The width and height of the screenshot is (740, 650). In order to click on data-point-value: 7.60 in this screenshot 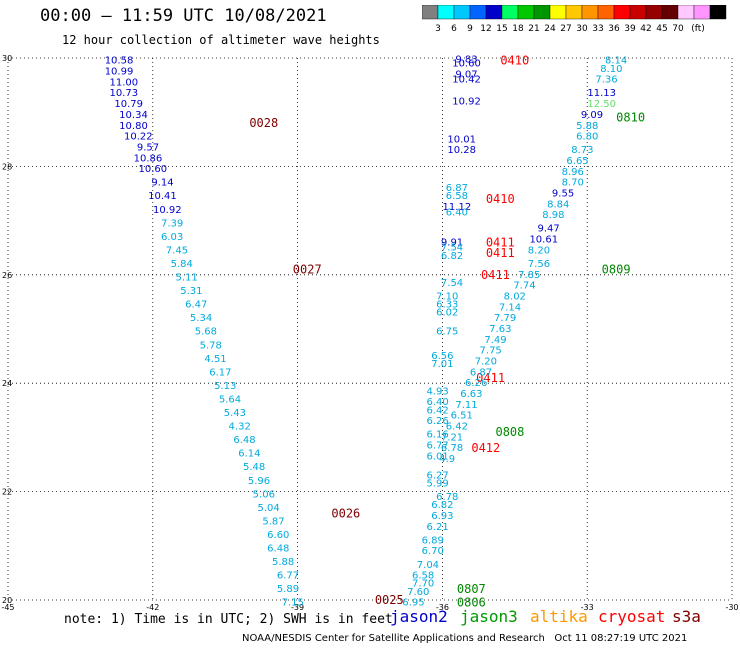, I will do `click(418, 592)`.